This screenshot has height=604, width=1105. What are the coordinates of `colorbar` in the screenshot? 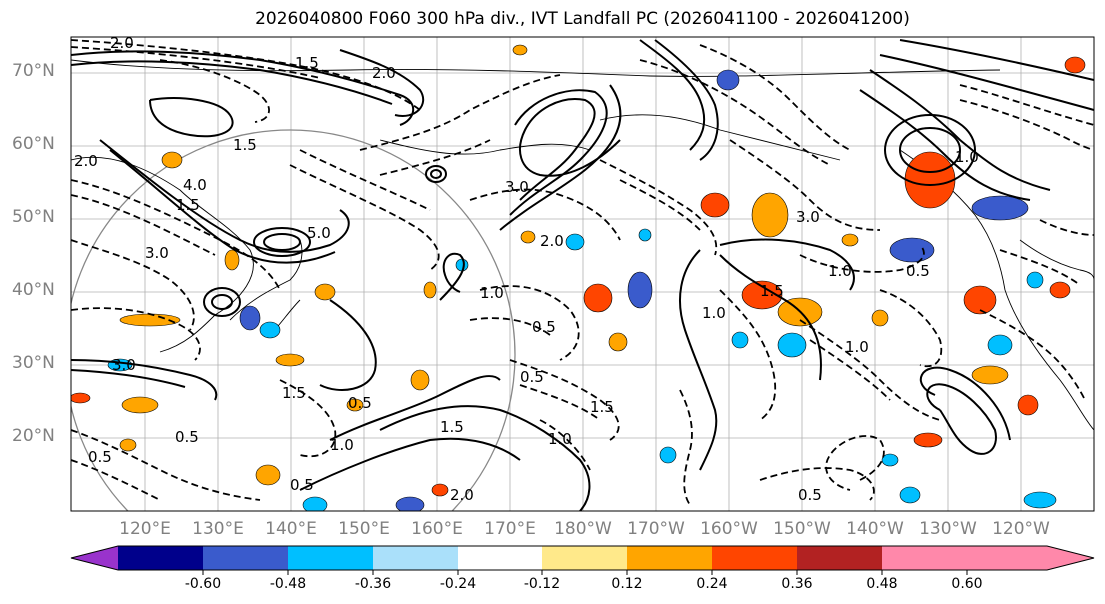 It's located at (582, 560).